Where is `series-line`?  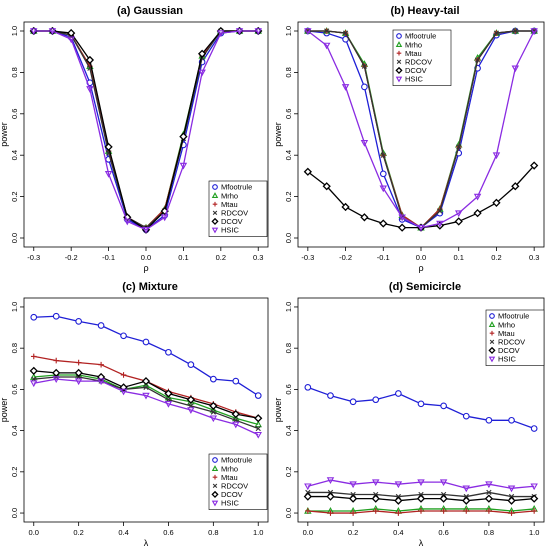
series-line is located at coordinates (146, 407).